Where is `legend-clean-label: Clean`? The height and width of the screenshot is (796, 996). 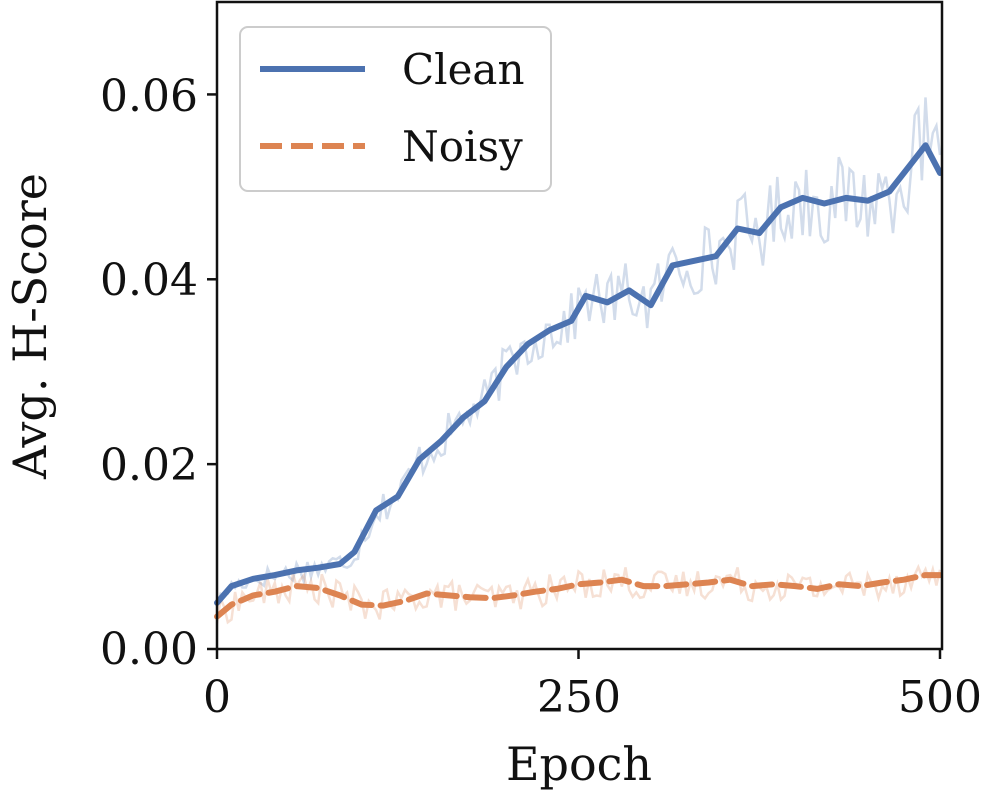
legend-clean-label: Clean is located at coordinates (463, 69).